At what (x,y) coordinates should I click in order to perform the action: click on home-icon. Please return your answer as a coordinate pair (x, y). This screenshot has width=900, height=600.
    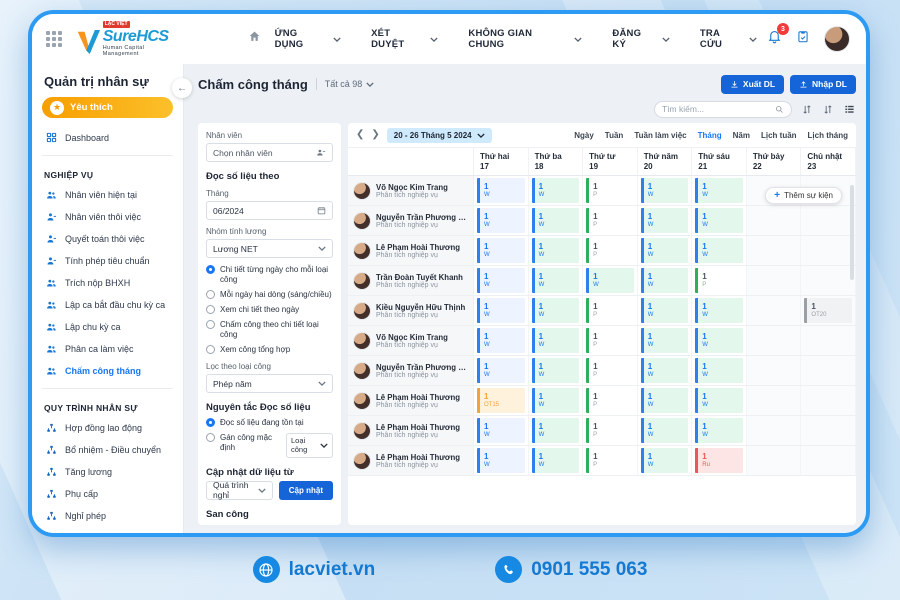
    Looking at the image, I should click on (254, 39).